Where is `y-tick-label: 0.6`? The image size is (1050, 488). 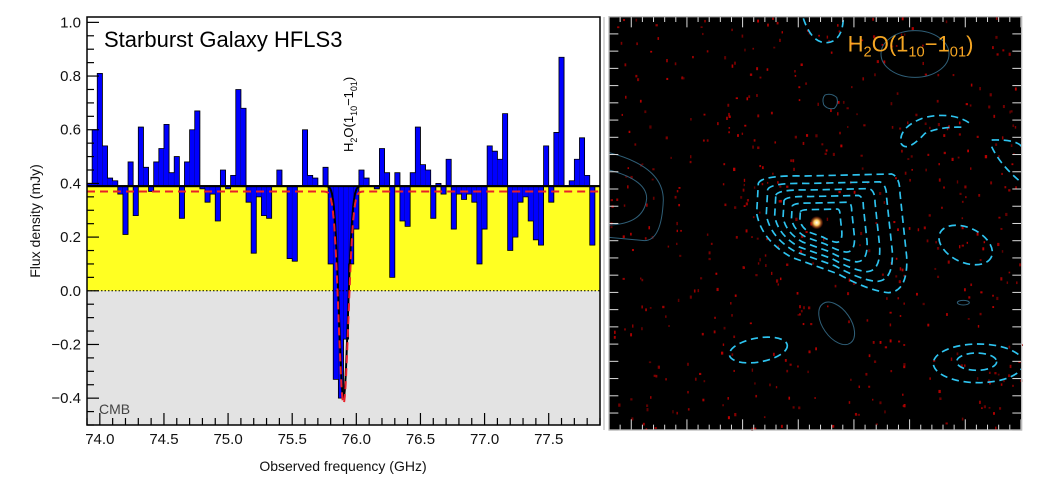 y-tick-label: 0.6 is located at coordinates (70, 130).